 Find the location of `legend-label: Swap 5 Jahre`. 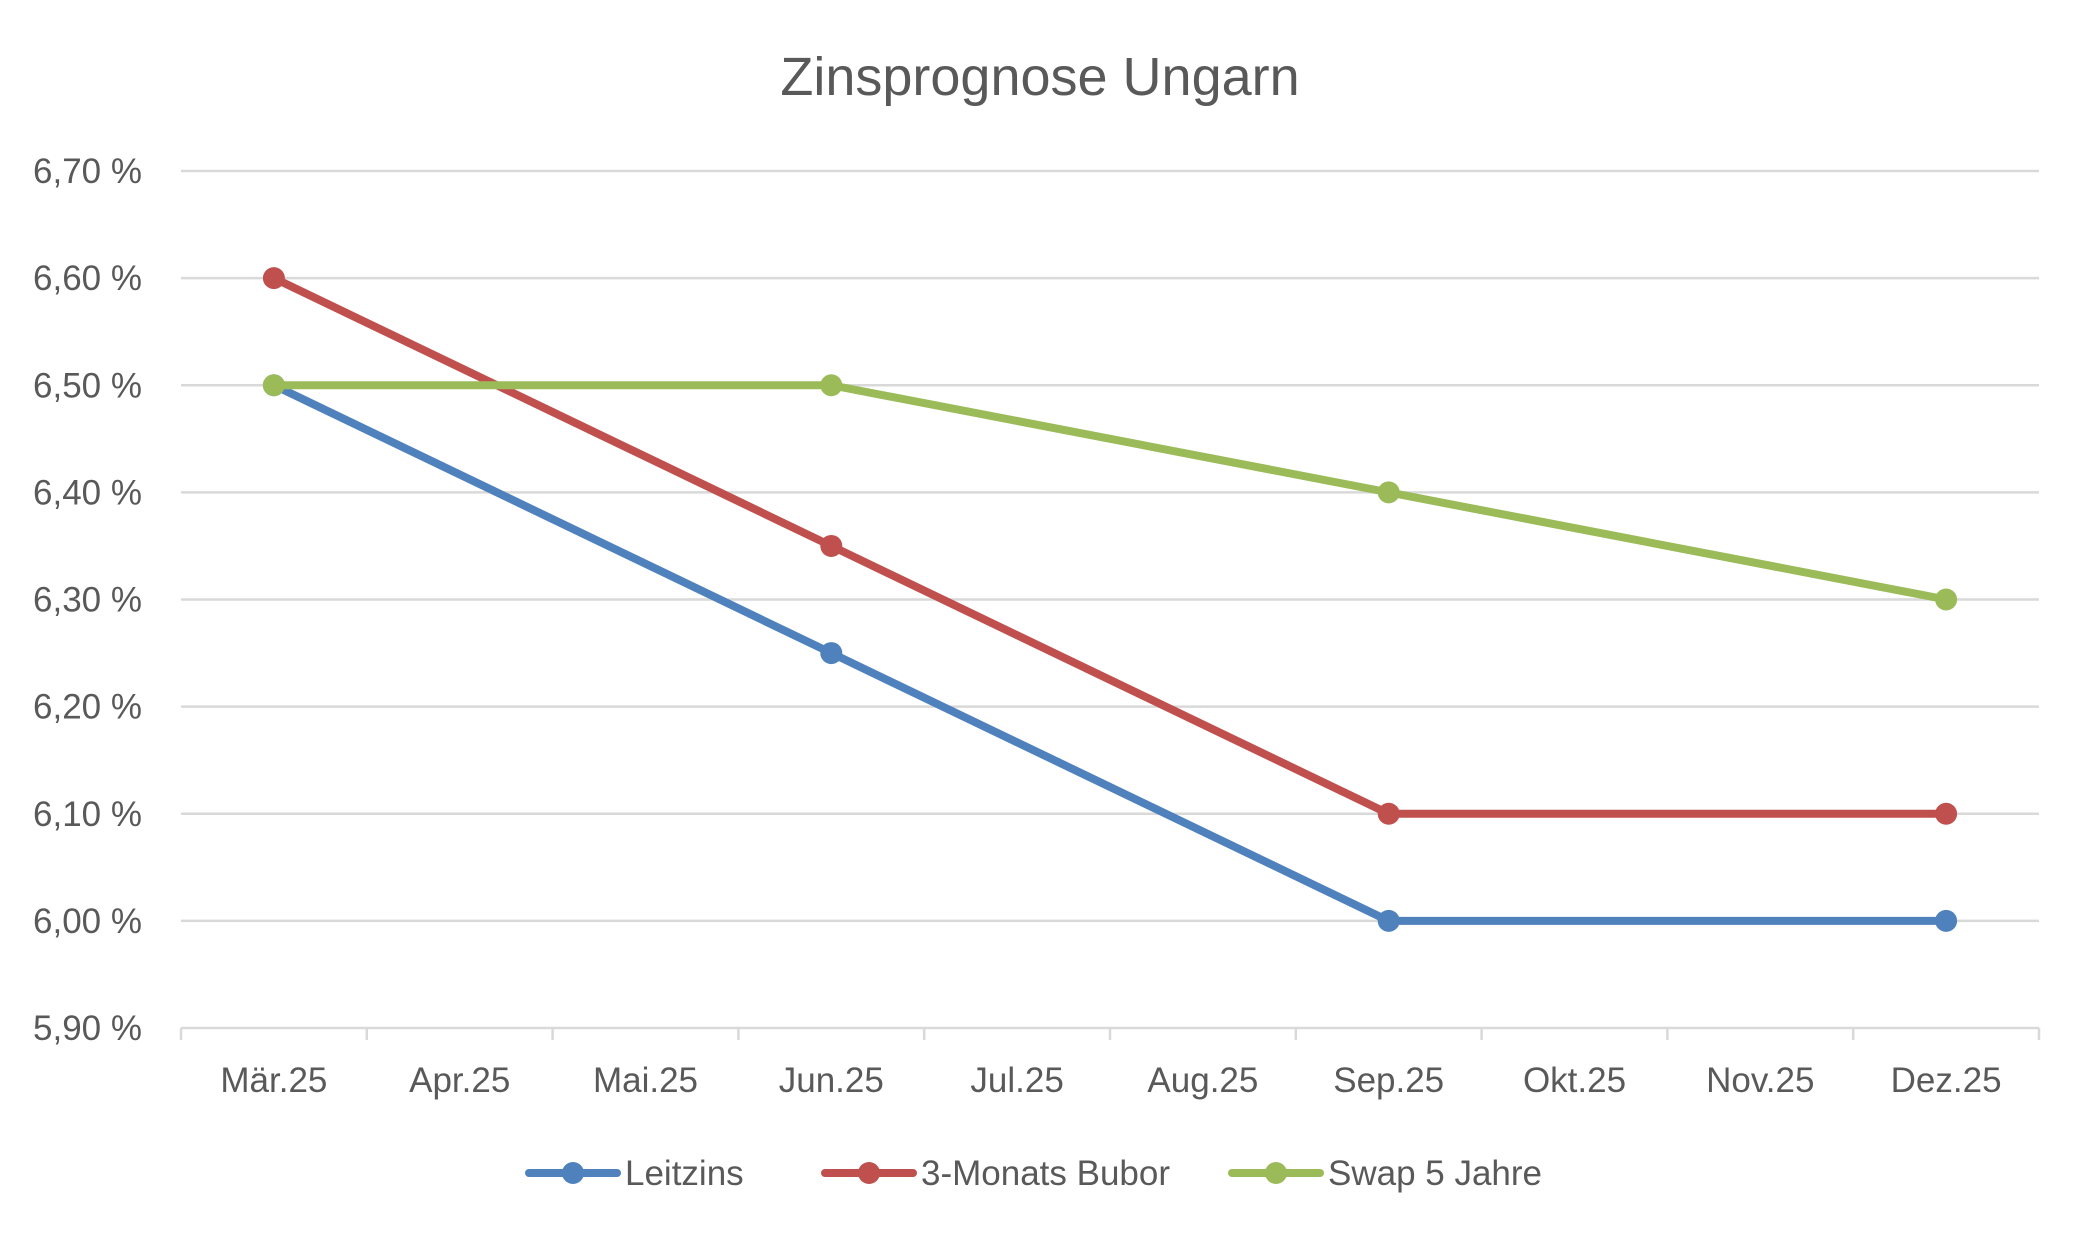

legend-label: Swap 5 Jahre is located at coordinates (1435, 1173).